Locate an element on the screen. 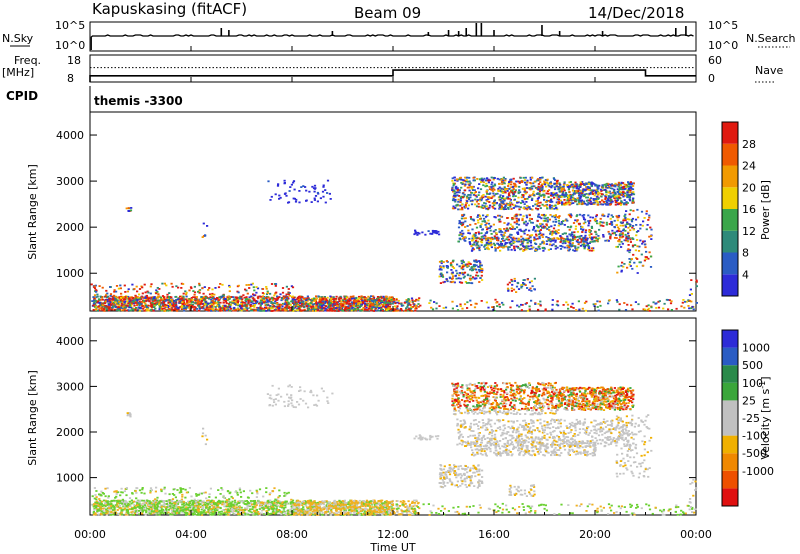 This screenshot has height=554, width=800. nave-label: Nave is located at coordinates (769, 70).